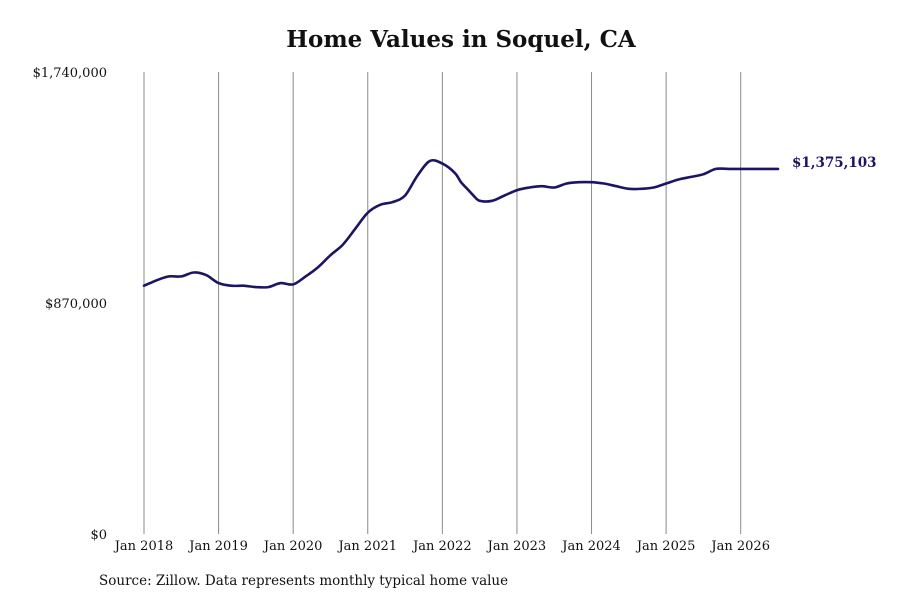  What do you see at coordinates (665, 546) in the screenshot?
I see `x-tick-label: Jan 2025` at bounding box center [665, 546].